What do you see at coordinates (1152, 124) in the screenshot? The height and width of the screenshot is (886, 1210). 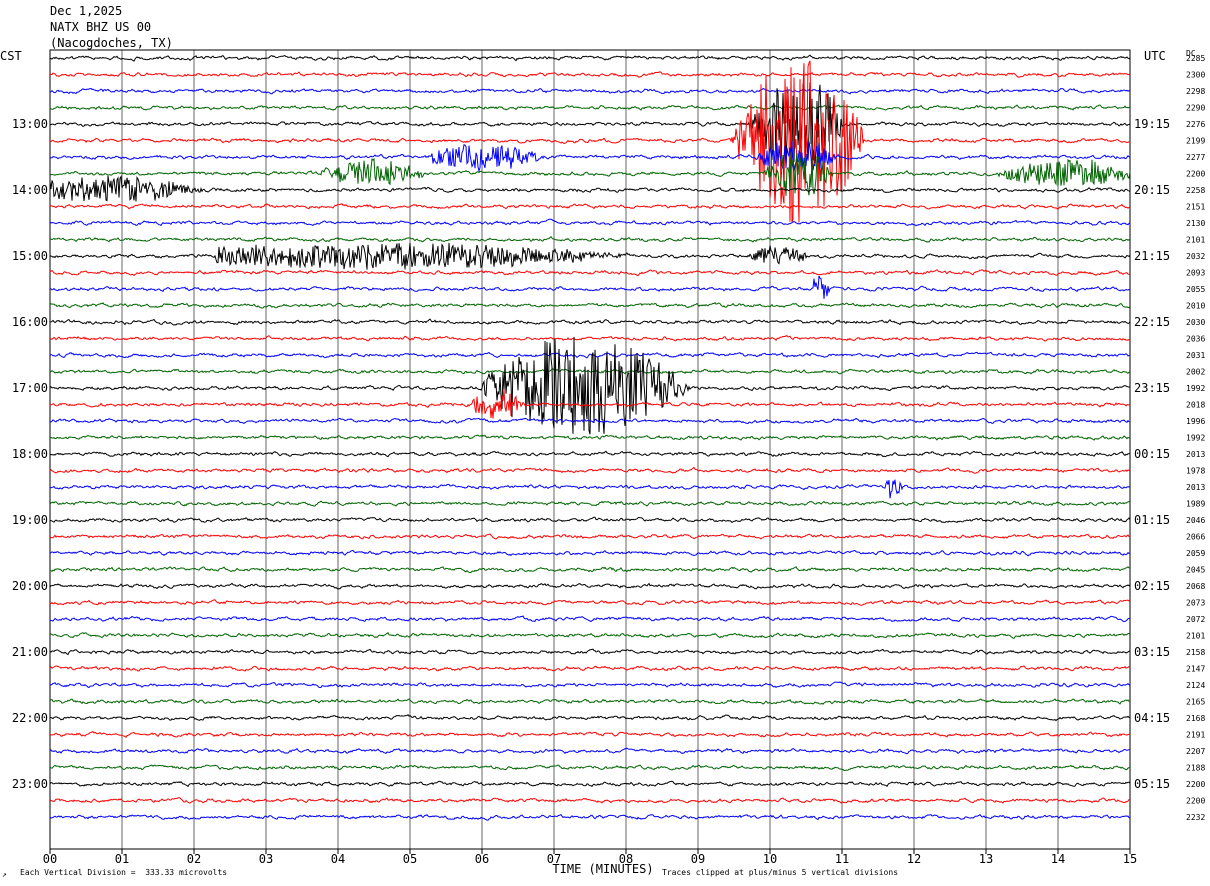 I see `utc-time-label: 19:15` at bounding box center [1152, 124].